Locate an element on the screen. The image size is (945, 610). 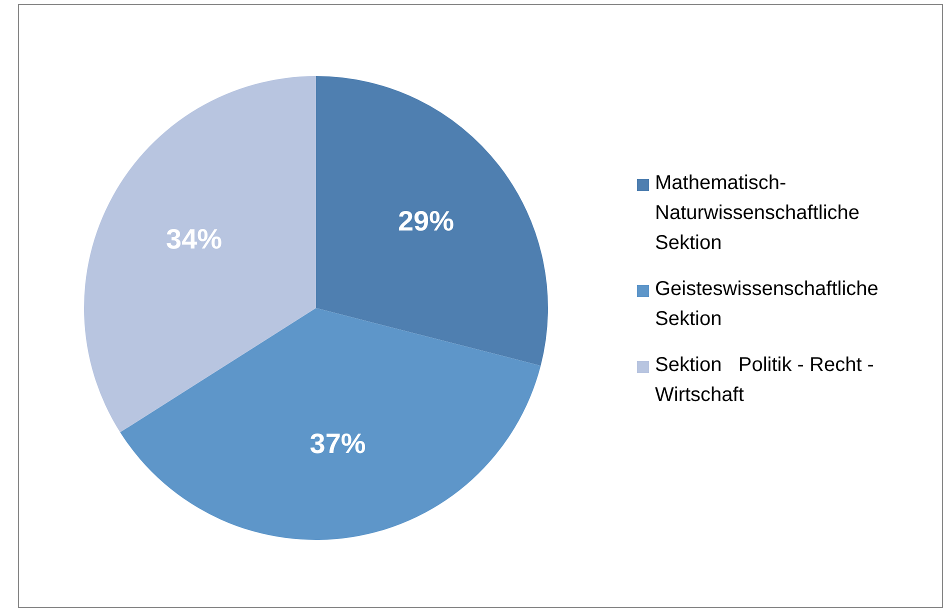
legend-label: Mathematisch-Naturwissenschaftliche Sektion is located at coordinates (758, 213).